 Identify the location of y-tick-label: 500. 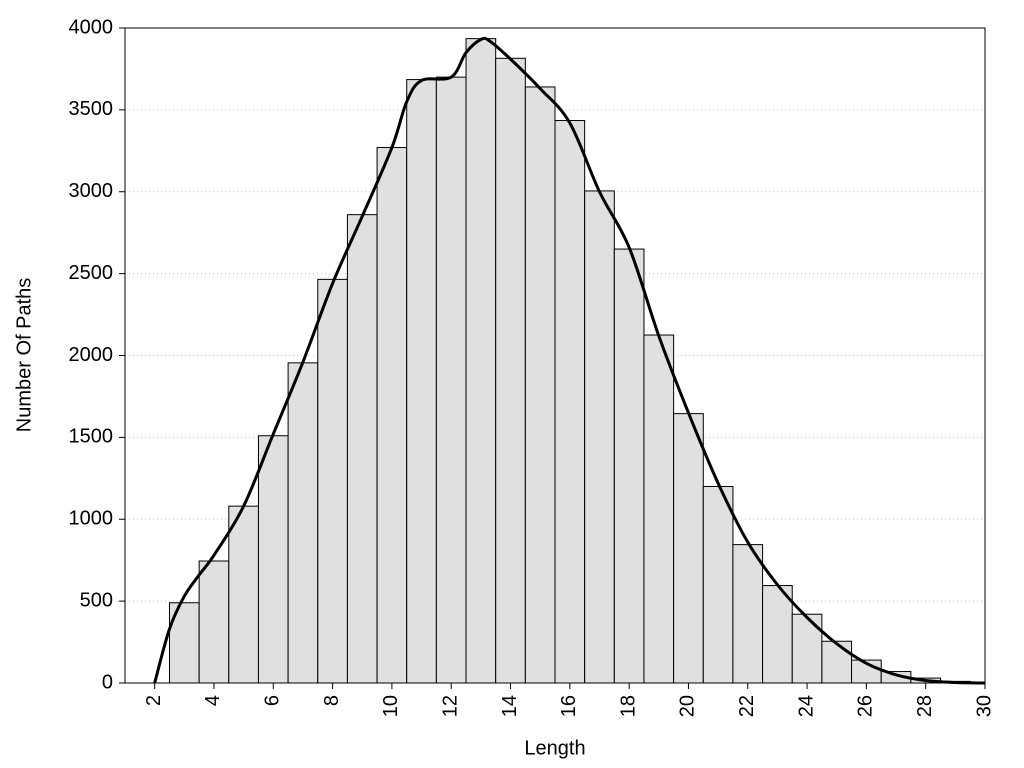
(96, 600).